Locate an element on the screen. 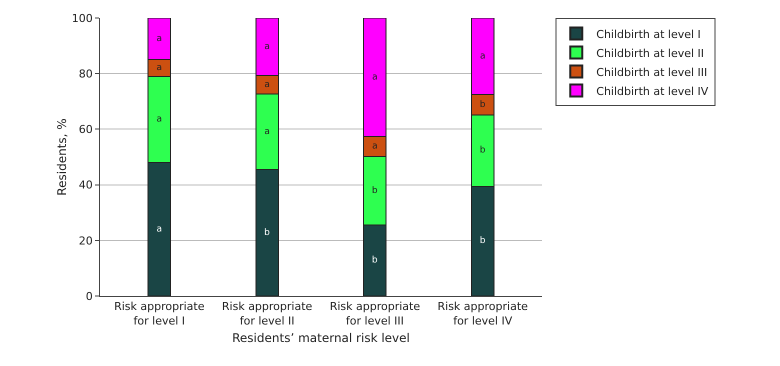 This screenshot has width=780, height=366. y-tick-label: 0 is located at coordinates (89, 296).